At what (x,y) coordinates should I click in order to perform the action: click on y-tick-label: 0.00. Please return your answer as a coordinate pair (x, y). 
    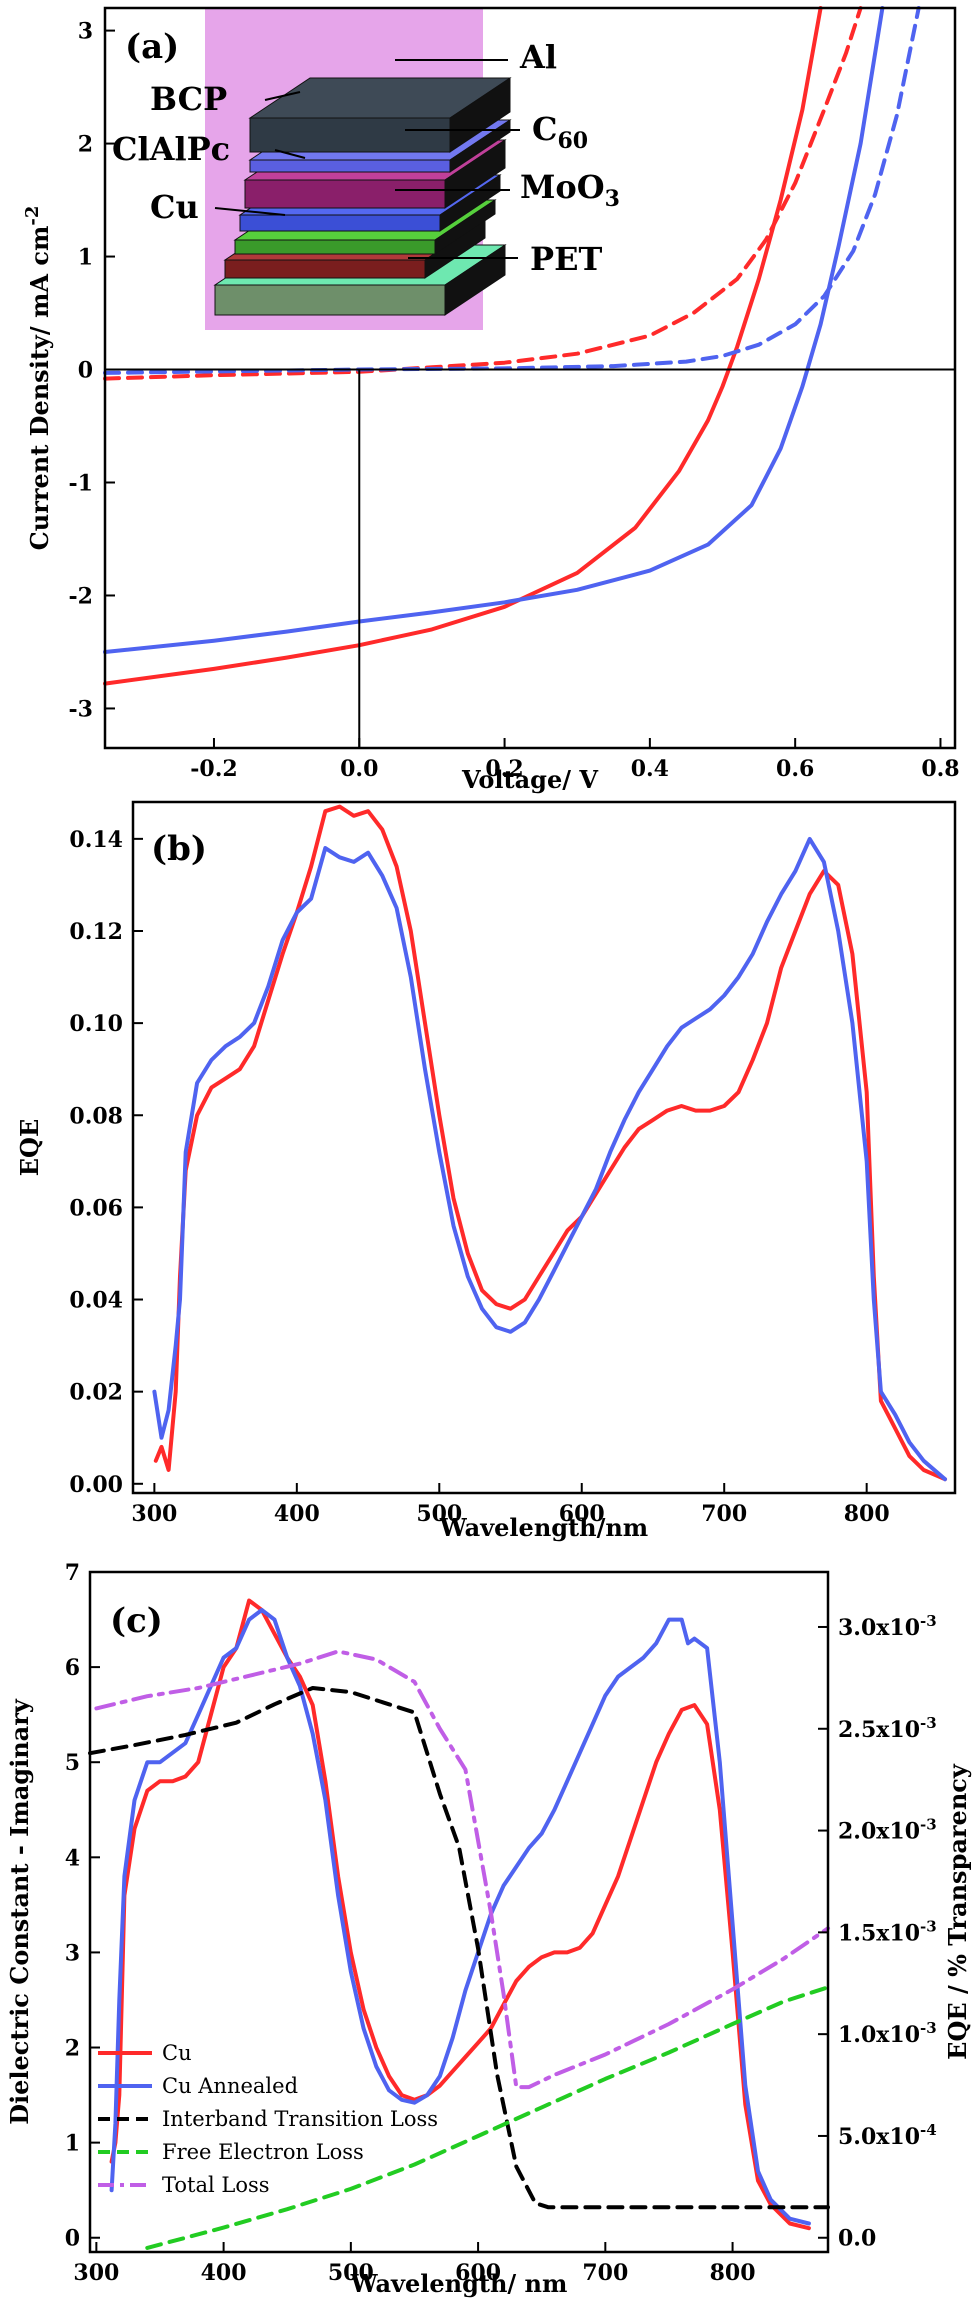
    Looking at the image, I should click on (96, 1485).